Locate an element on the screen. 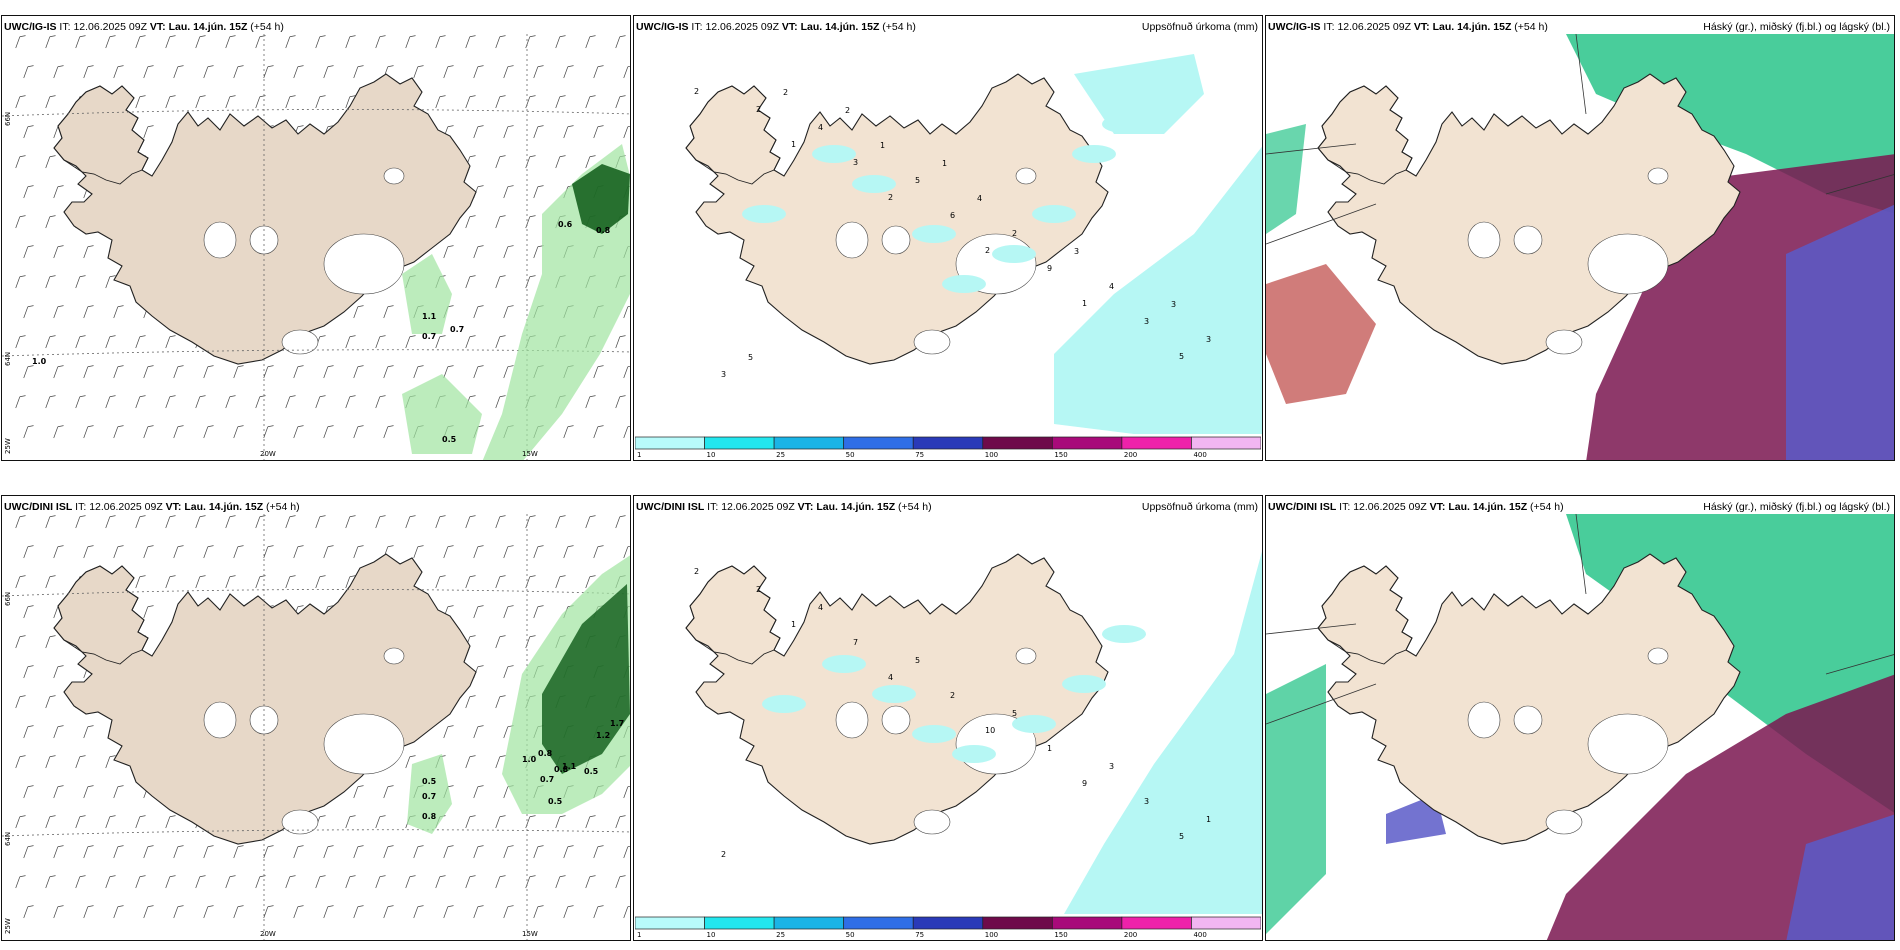  precip-heavy is located at coordinates (601, 199).